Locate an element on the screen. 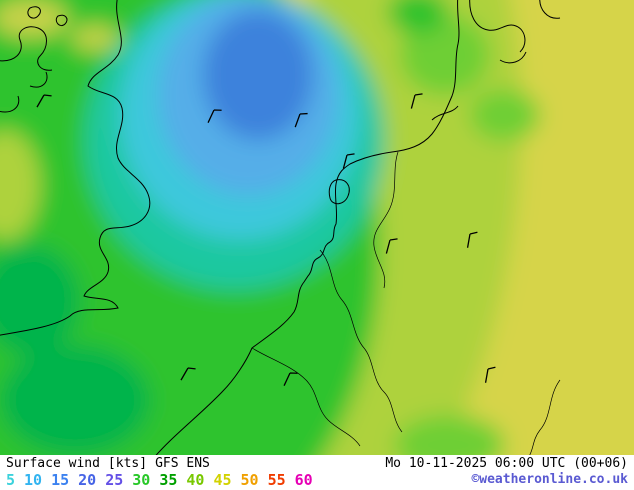  river-rhine is located at coordinates (361, 341).